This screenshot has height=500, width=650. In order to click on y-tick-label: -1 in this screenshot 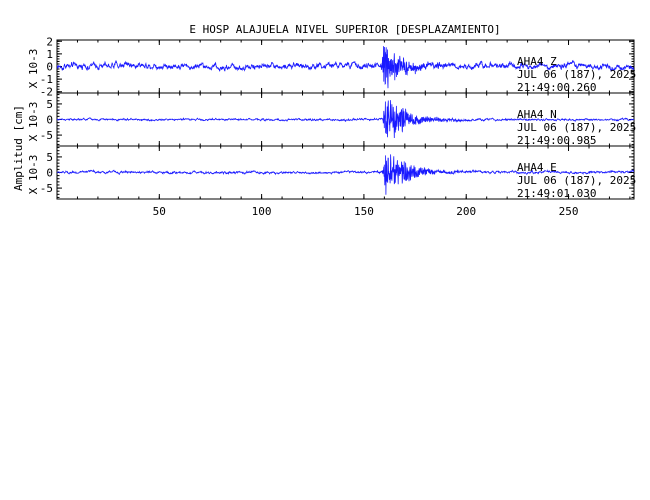, I will do `click(46, 79)`.